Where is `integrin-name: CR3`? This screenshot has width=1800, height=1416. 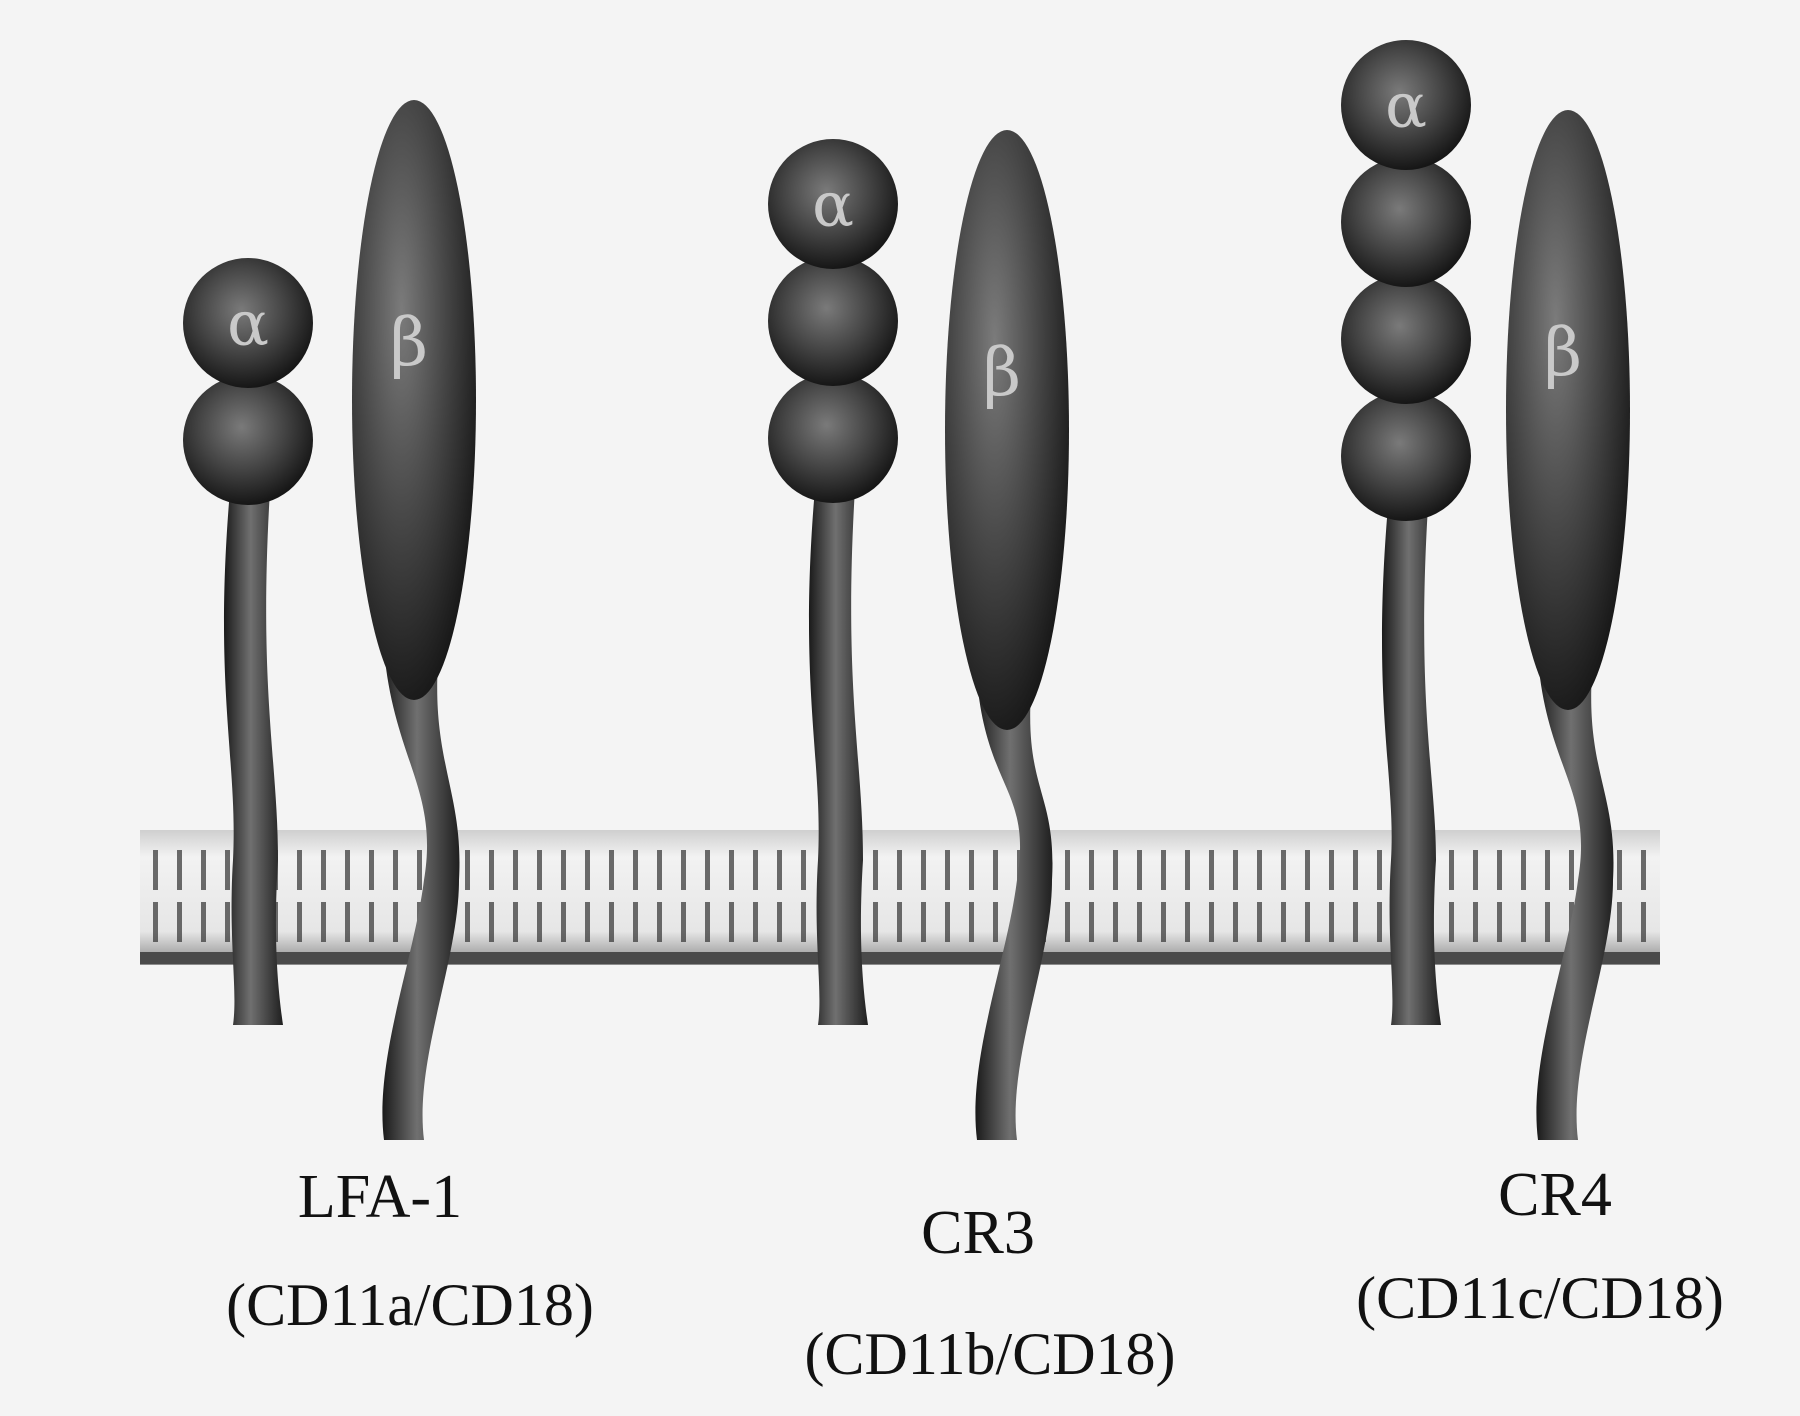
integrin-name: CR3 is located at coordinates (978, 1233).